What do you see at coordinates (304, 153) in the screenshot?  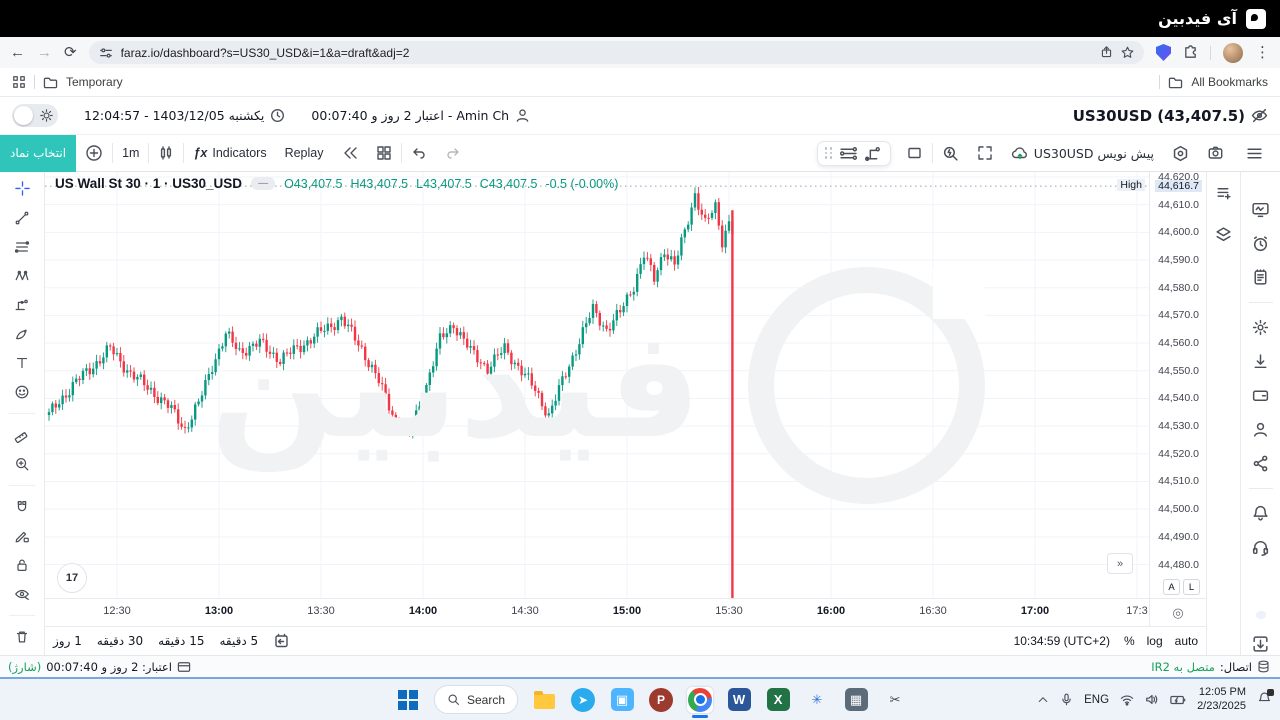 I see `replay-button: Replay` at bounding box center [304, 153].